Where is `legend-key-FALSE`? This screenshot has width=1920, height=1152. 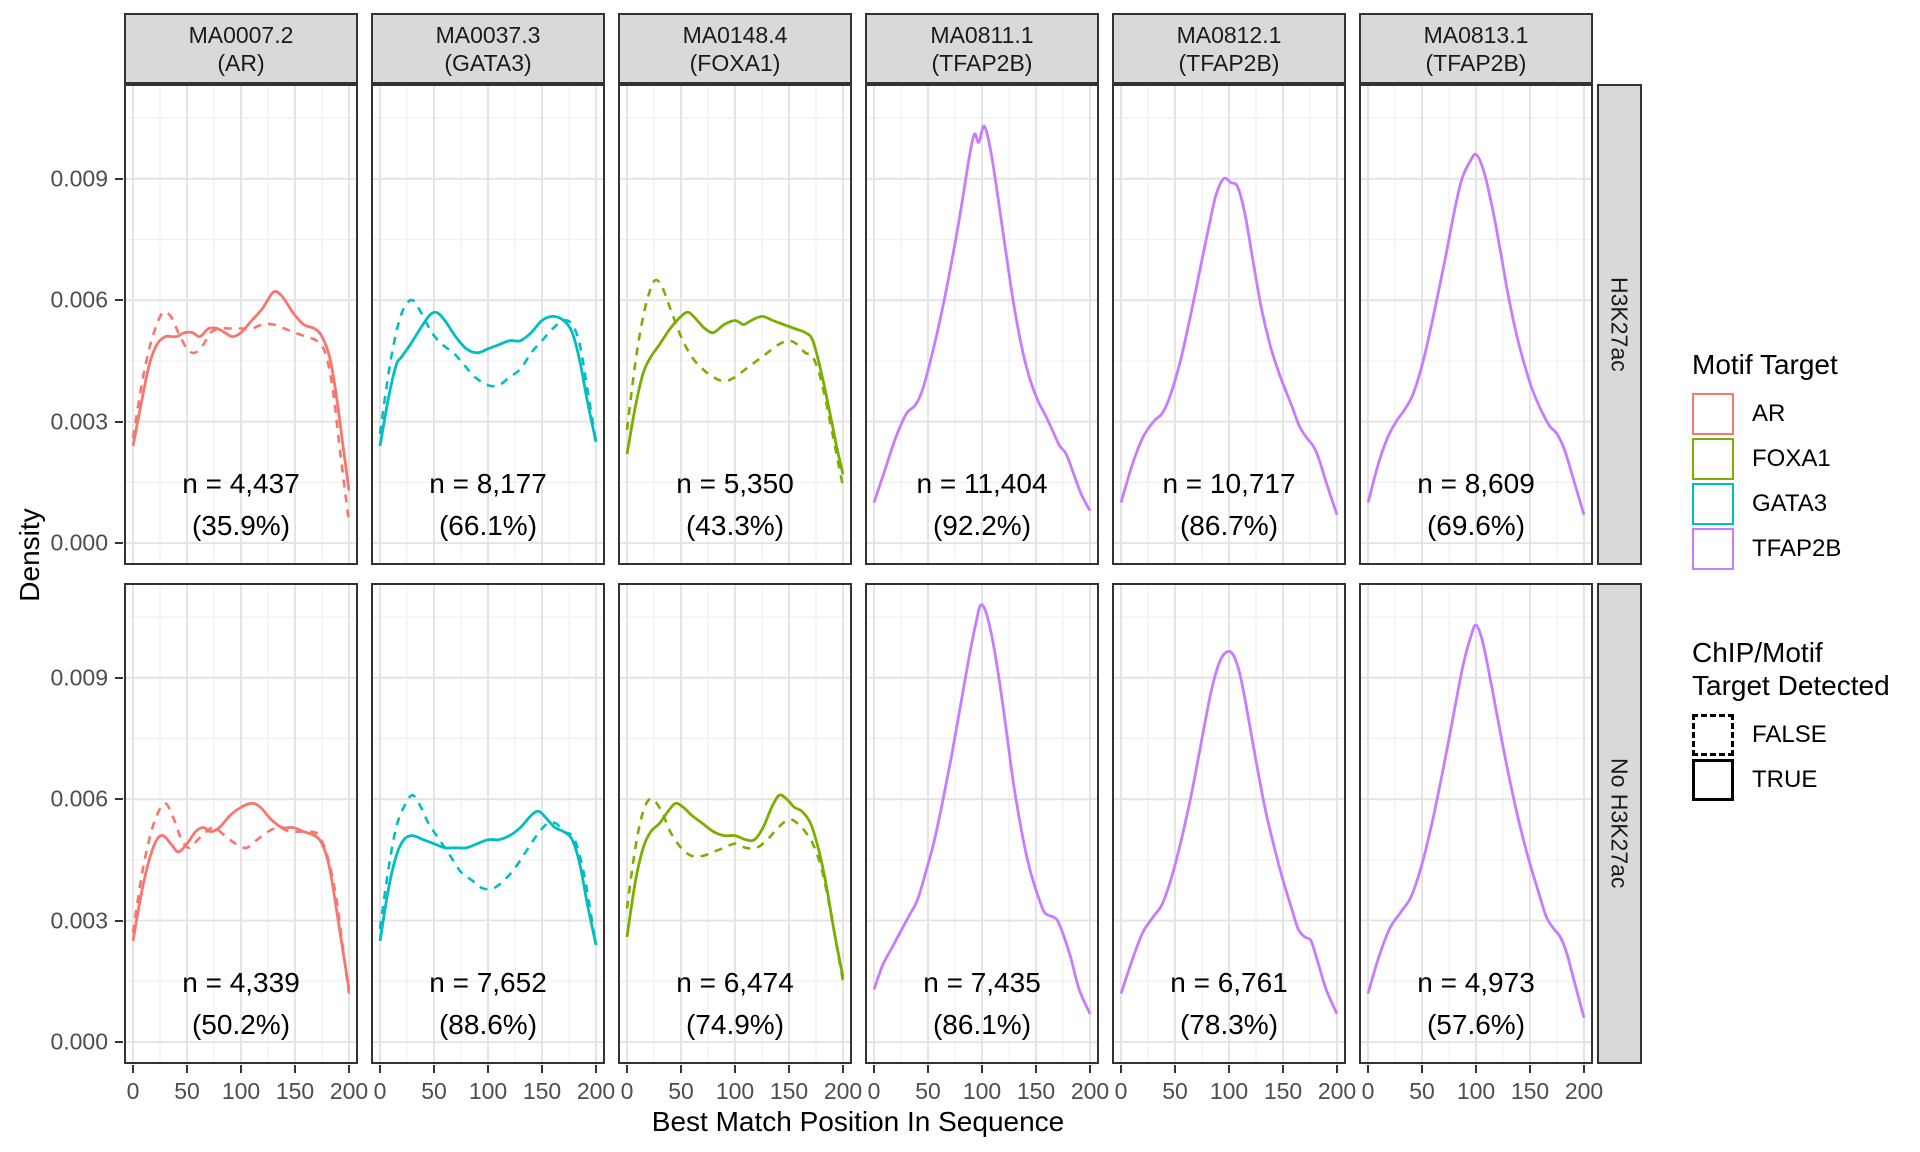 legend-key-FALSE is located at coordinates (1713, 735).